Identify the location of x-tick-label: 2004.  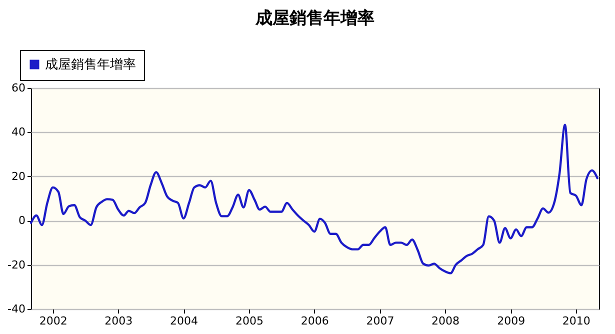
(184, 321).